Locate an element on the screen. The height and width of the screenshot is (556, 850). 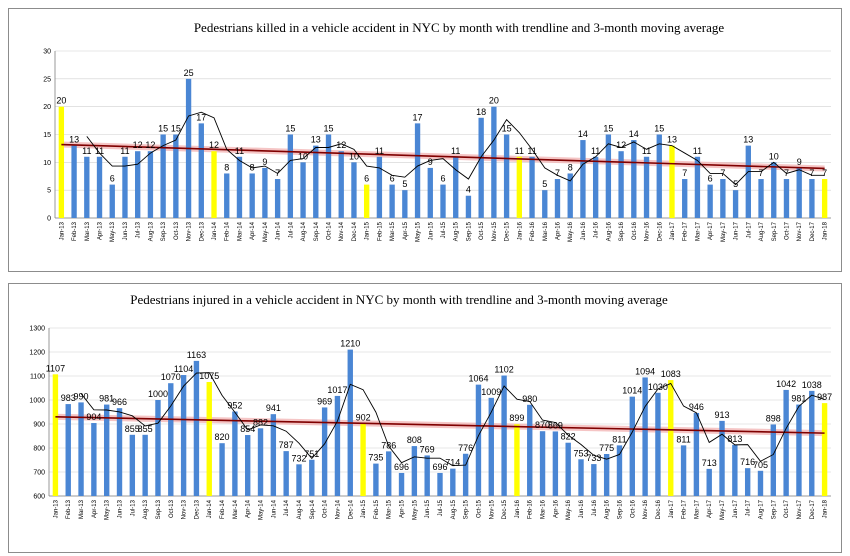
x-tick-label: Jun-13 is located at coordinates (121, 508).